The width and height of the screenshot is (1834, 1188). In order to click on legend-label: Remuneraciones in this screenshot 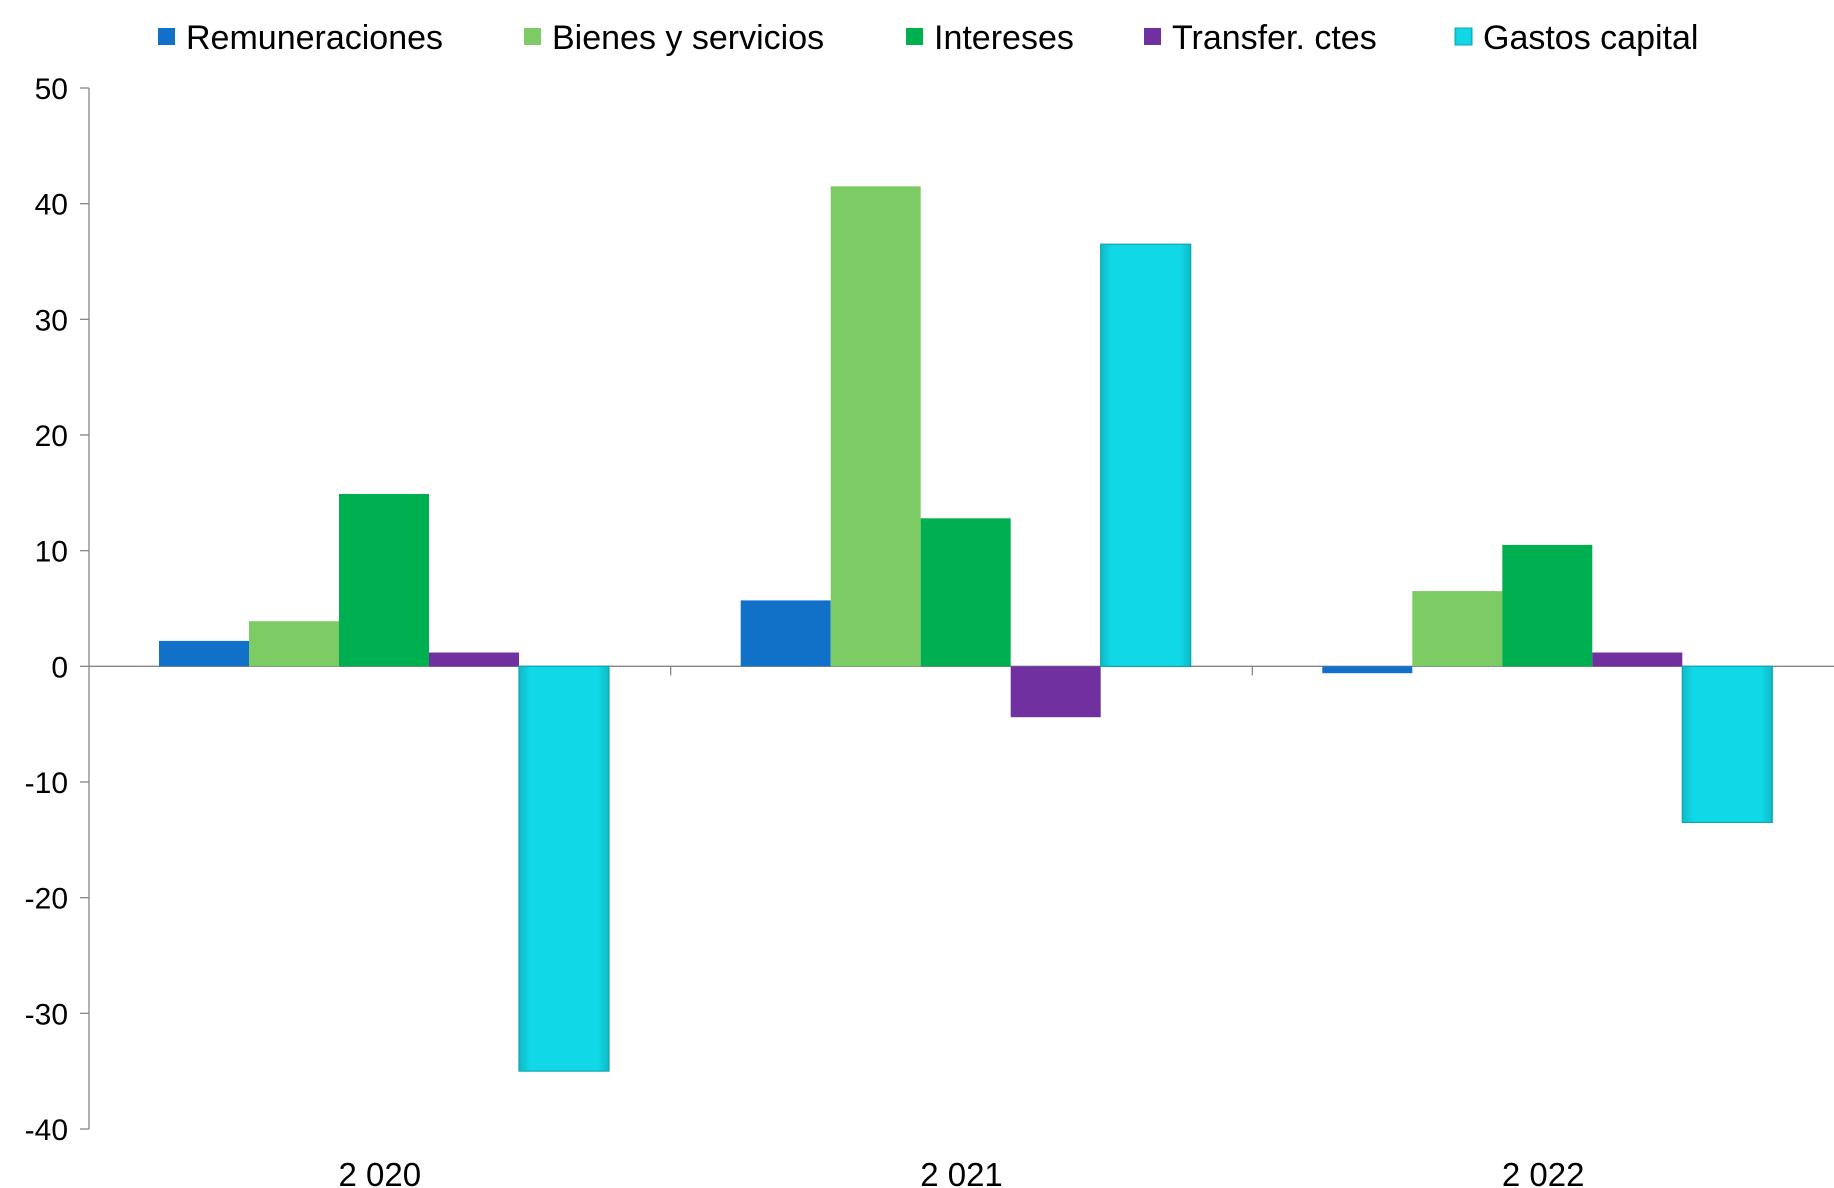, I will do `click(314, 38)`.